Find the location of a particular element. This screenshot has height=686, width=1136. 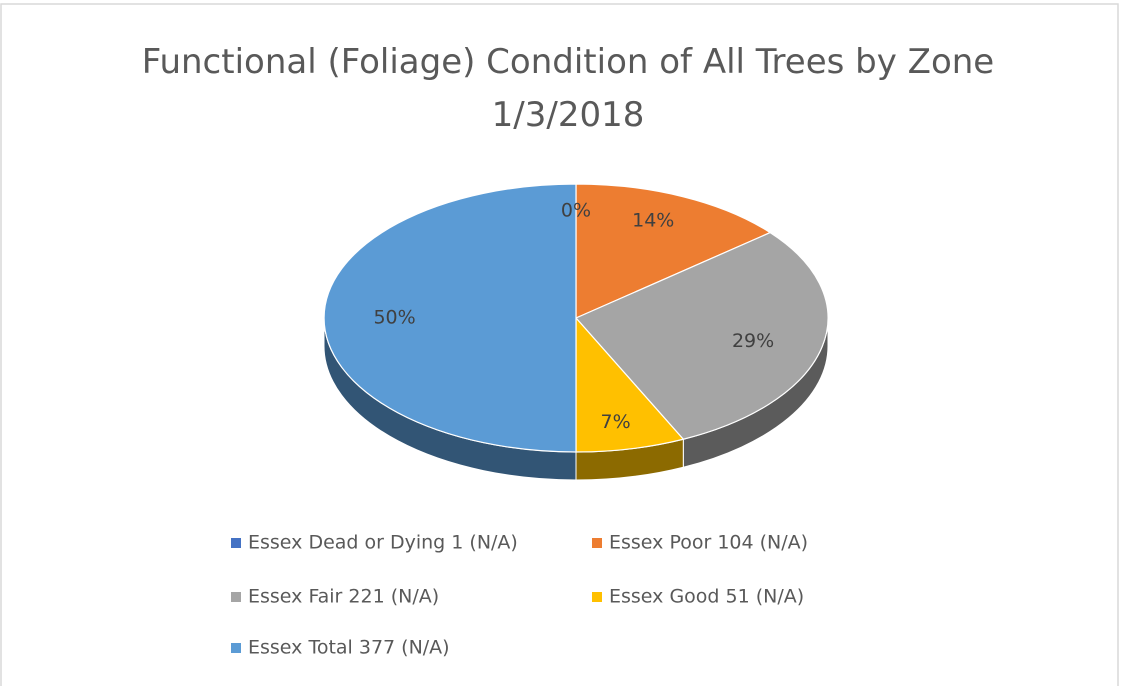

data-label: 50% is located at coordinates (394, 318).